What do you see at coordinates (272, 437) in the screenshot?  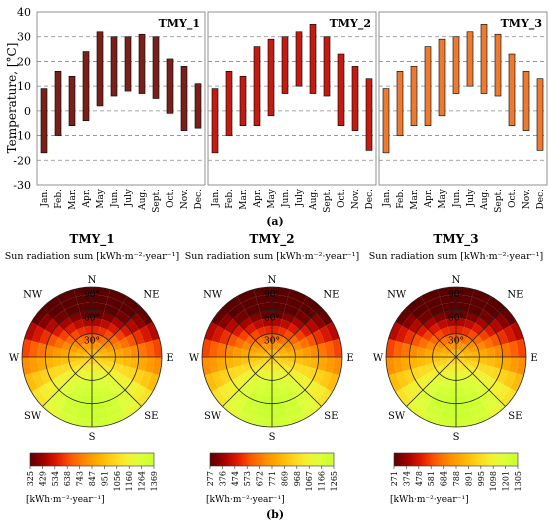 I see `compass-label: S` at bounding box center [272, 437].